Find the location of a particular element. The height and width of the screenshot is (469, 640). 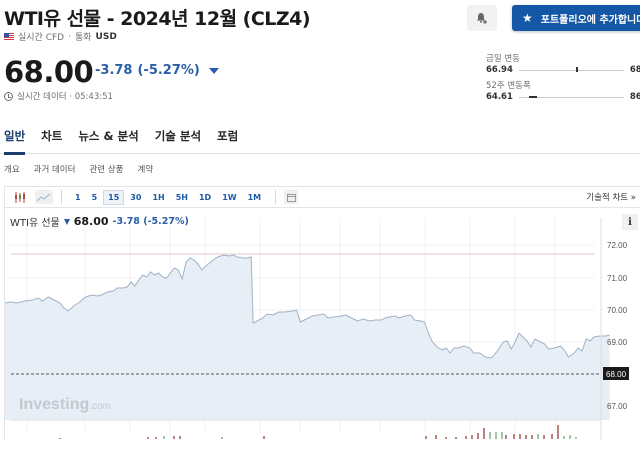

calendar-icon is located at coordinates (291, 197).